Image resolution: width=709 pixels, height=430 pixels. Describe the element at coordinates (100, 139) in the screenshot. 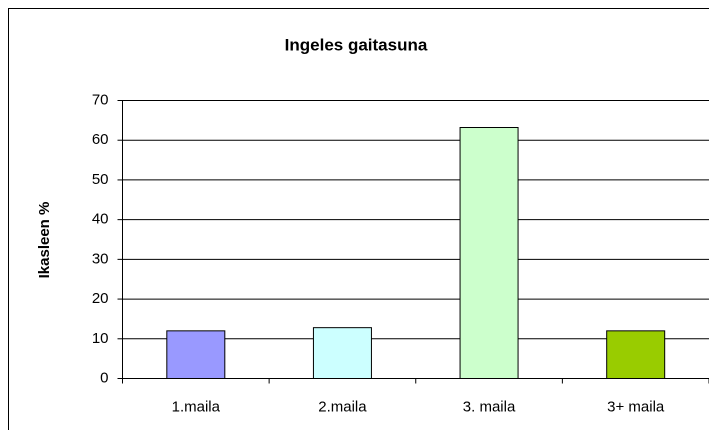

I see `y-tick-label: 60` at that location.